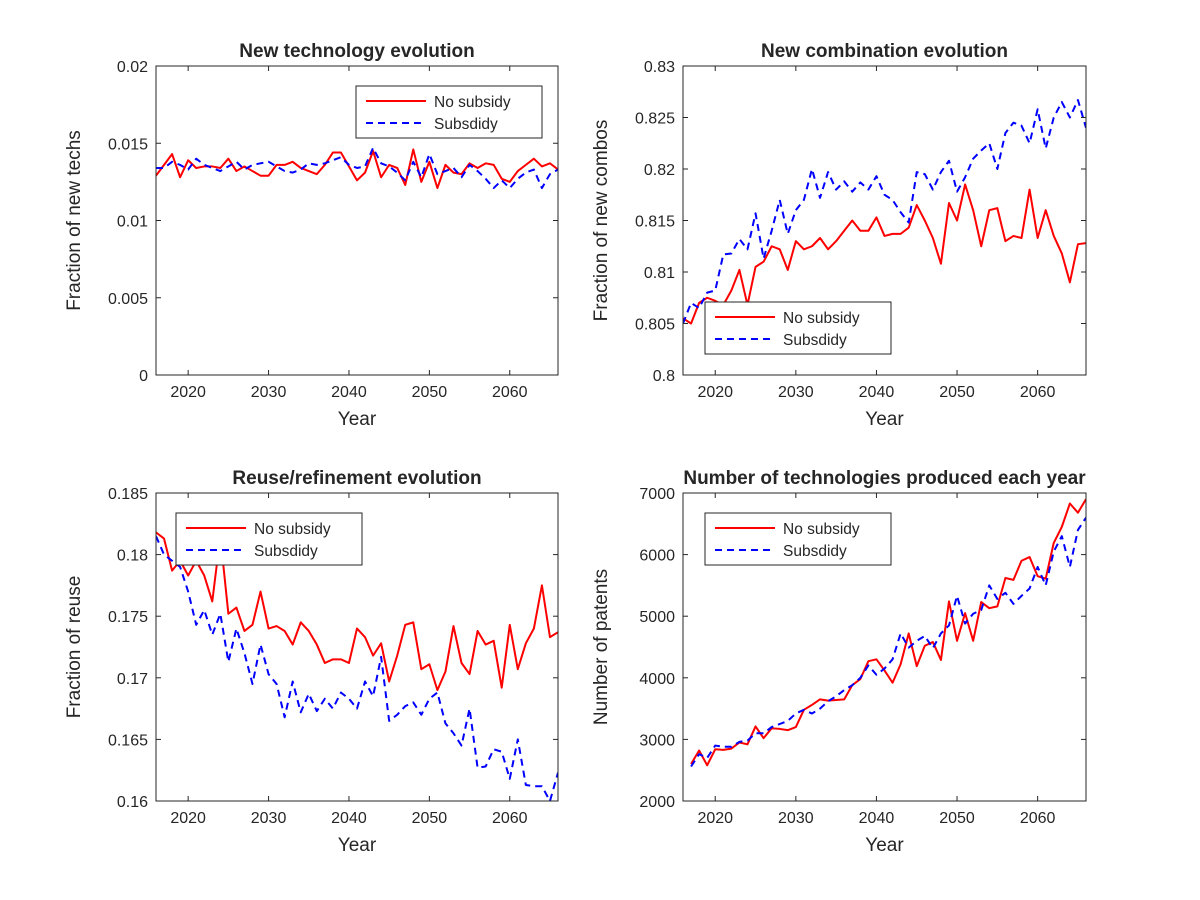  Describe the element at coordinates (601, 221) in the screenshot. I see `y-axis-label: Fraction of new combos` at that location.